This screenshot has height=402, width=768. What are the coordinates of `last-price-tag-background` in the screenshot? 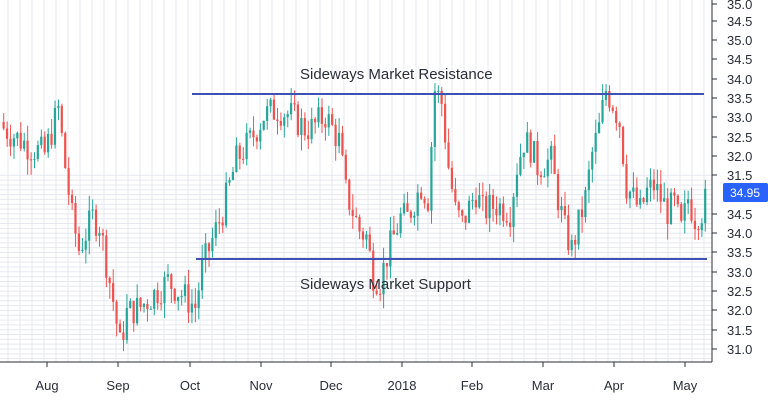 It's located at (745, 192).